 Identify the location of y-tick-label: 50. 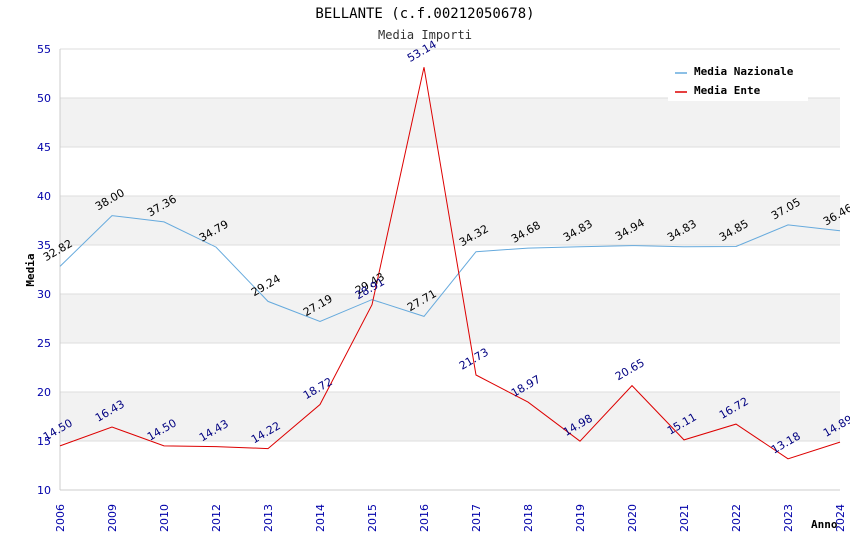
(44, 98).